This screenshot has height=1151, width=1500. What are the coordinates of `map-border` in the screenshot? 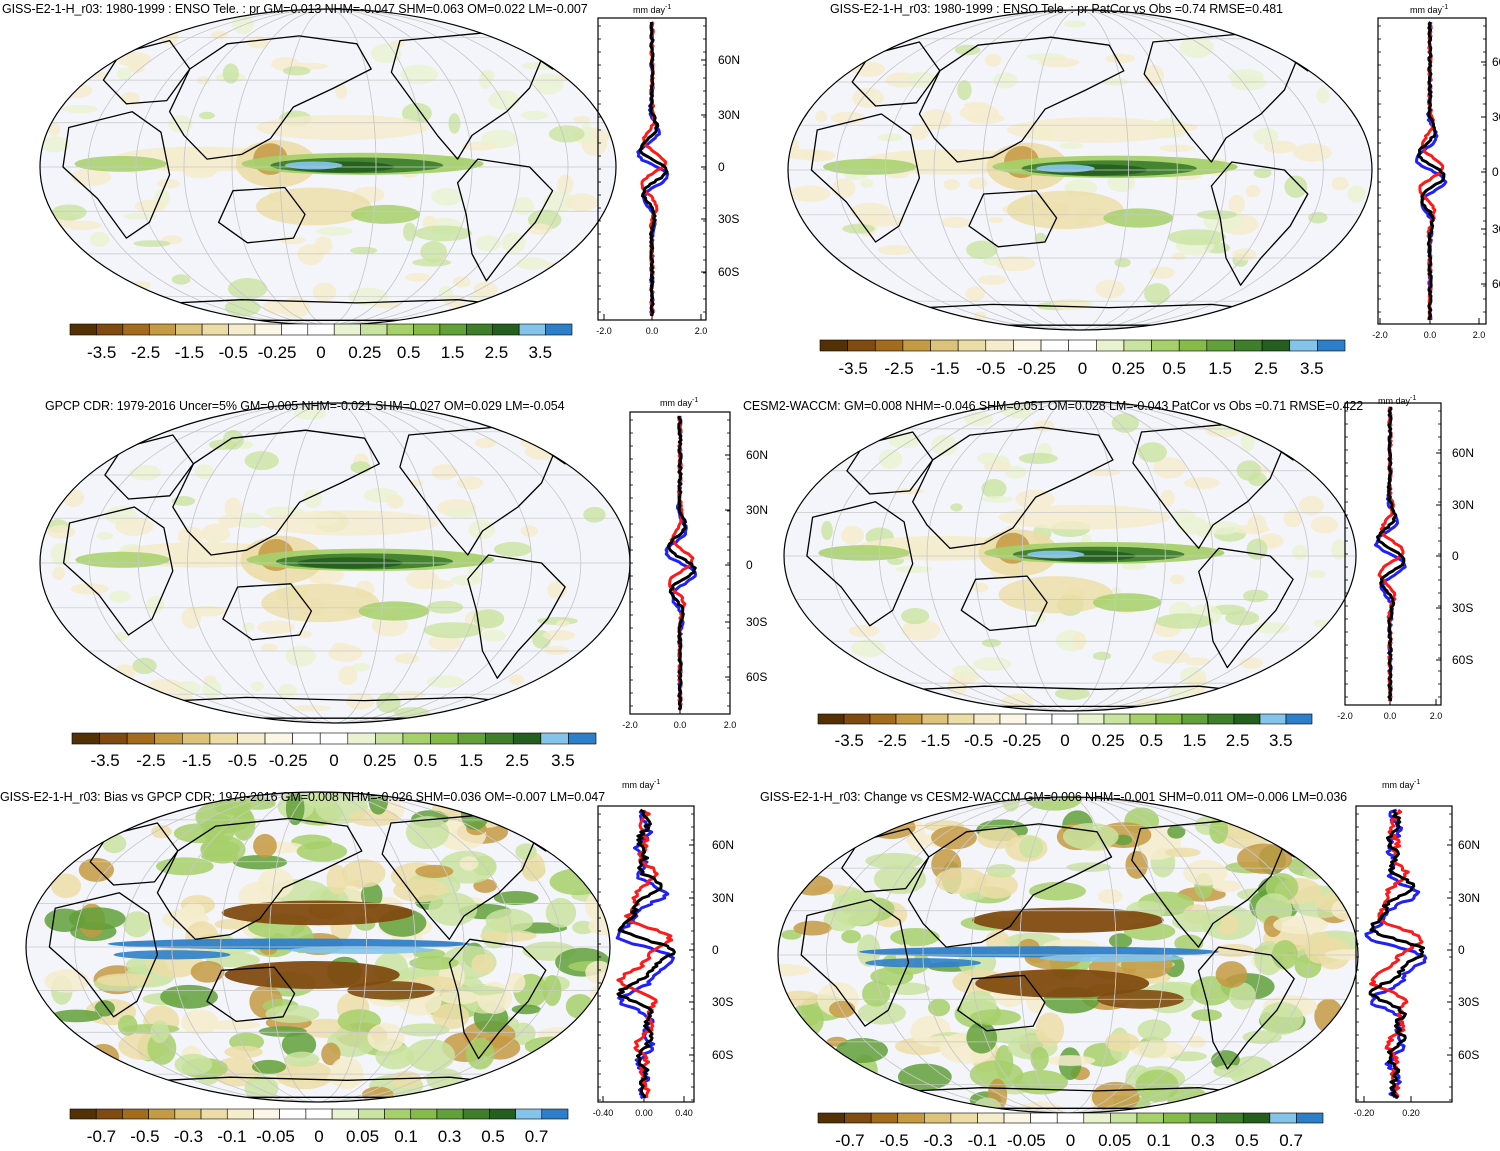 It's located at (1080, 170).